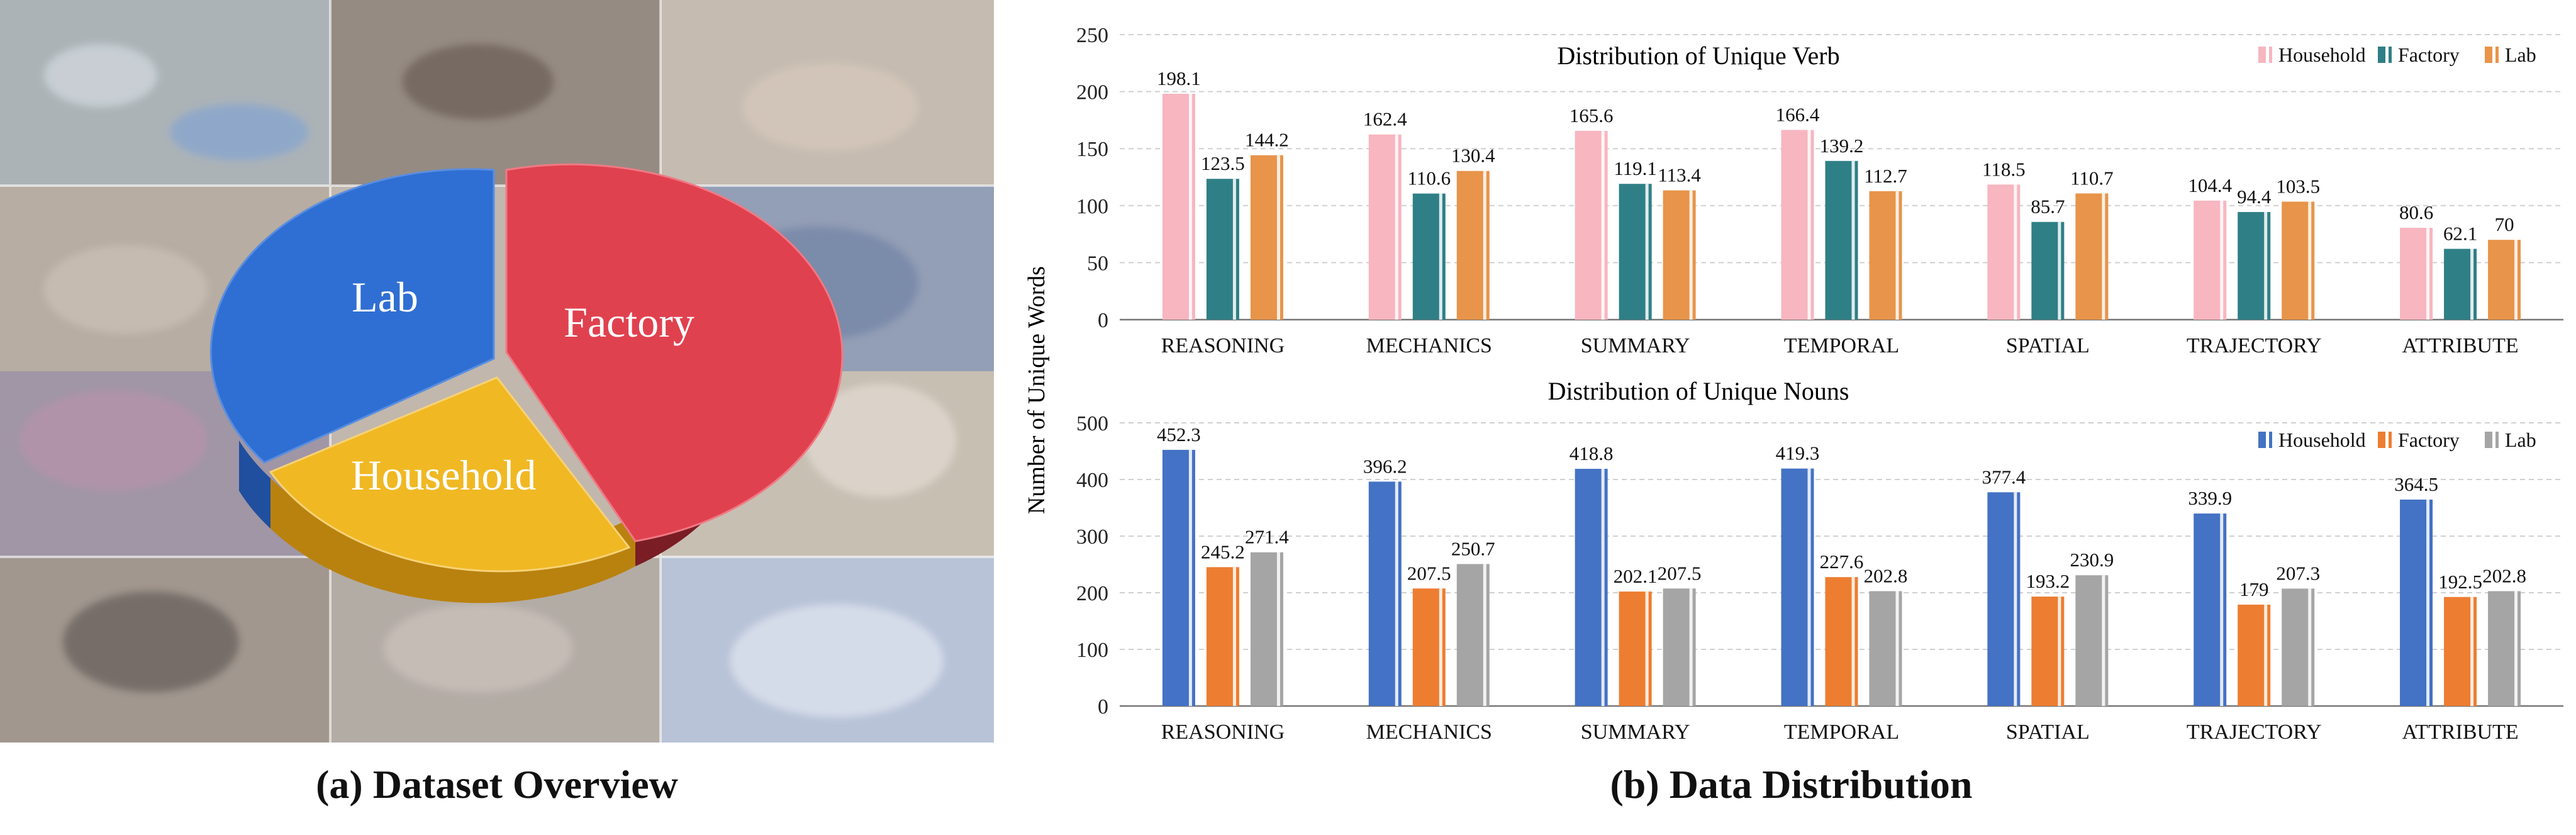  I want to click on verb-y-tick-label: 0, so click(1103, 320).